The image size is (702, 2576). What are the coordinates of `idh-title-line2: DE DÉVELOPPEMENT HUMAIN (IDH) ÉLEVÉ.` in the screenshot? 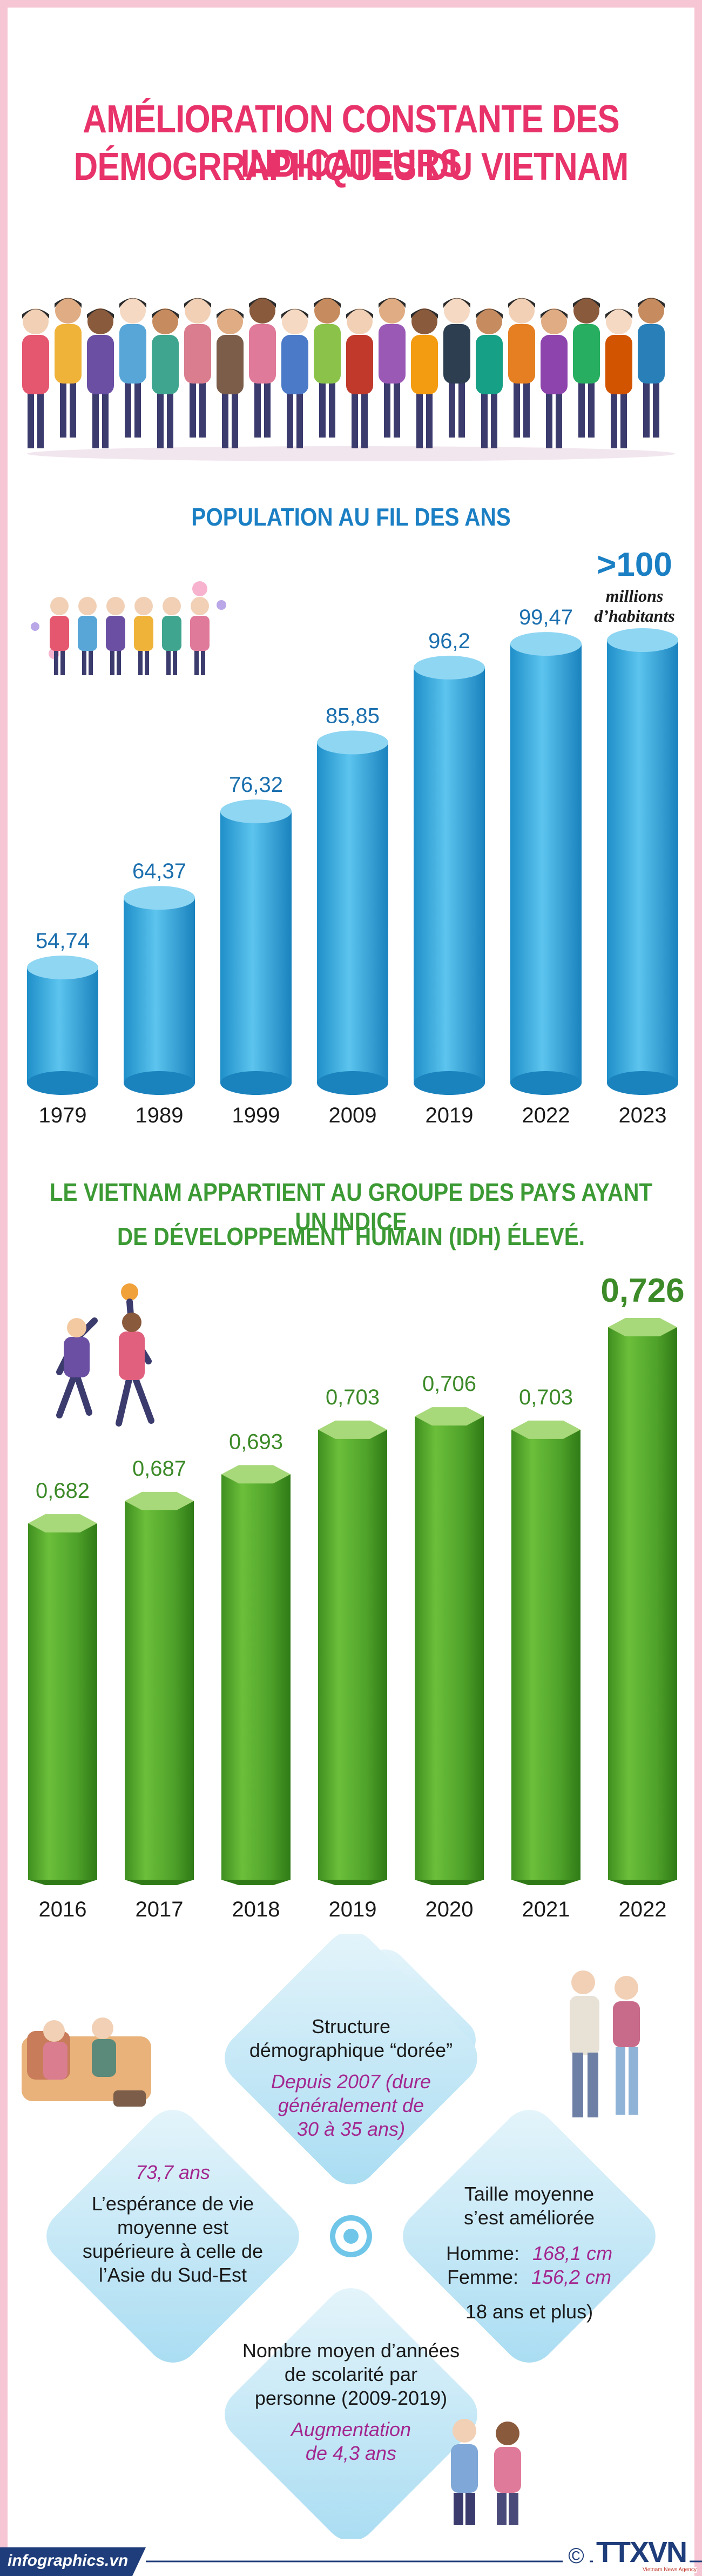 It's located at (351, 1236).